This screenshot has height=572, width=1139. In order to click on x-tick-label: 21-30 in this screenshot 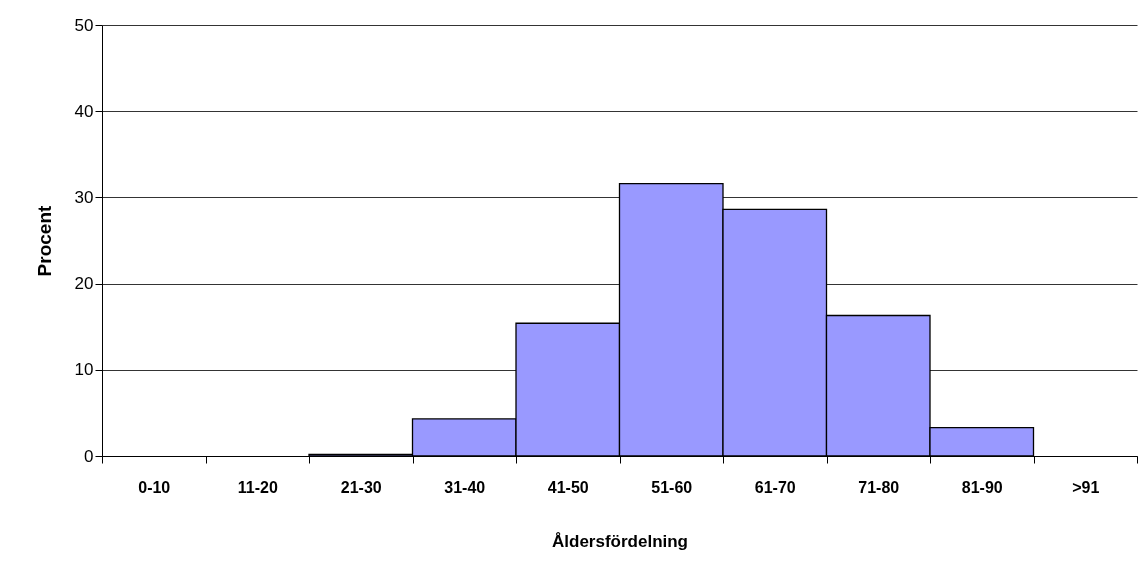, I will do `click(361, 487)`.